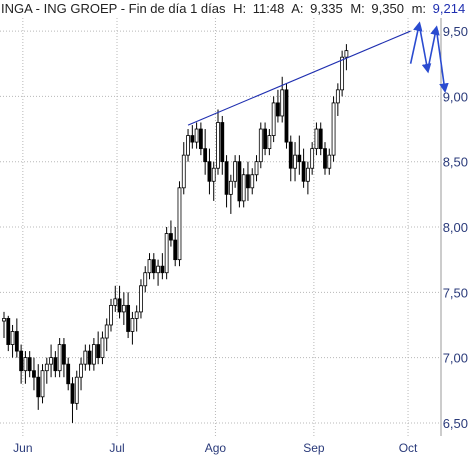 This screenshot has width=472, height=456. I want to click on header-h-label: H:, so click(239, 8).